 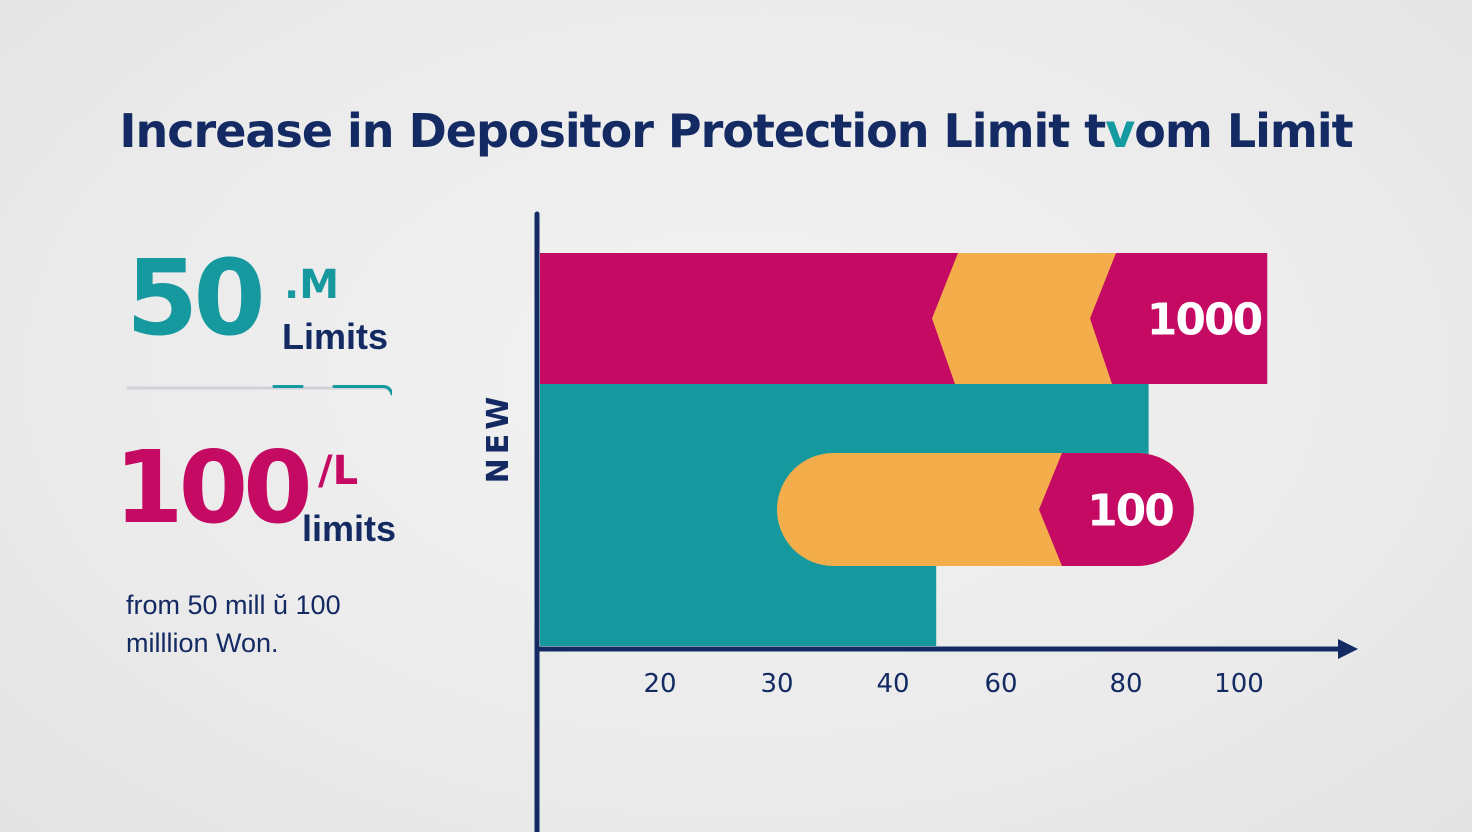 What do you see at coordinates (1348, 649) in the screenshot?
I see `x-axis-arrow` at bounding box center [1348, 649].